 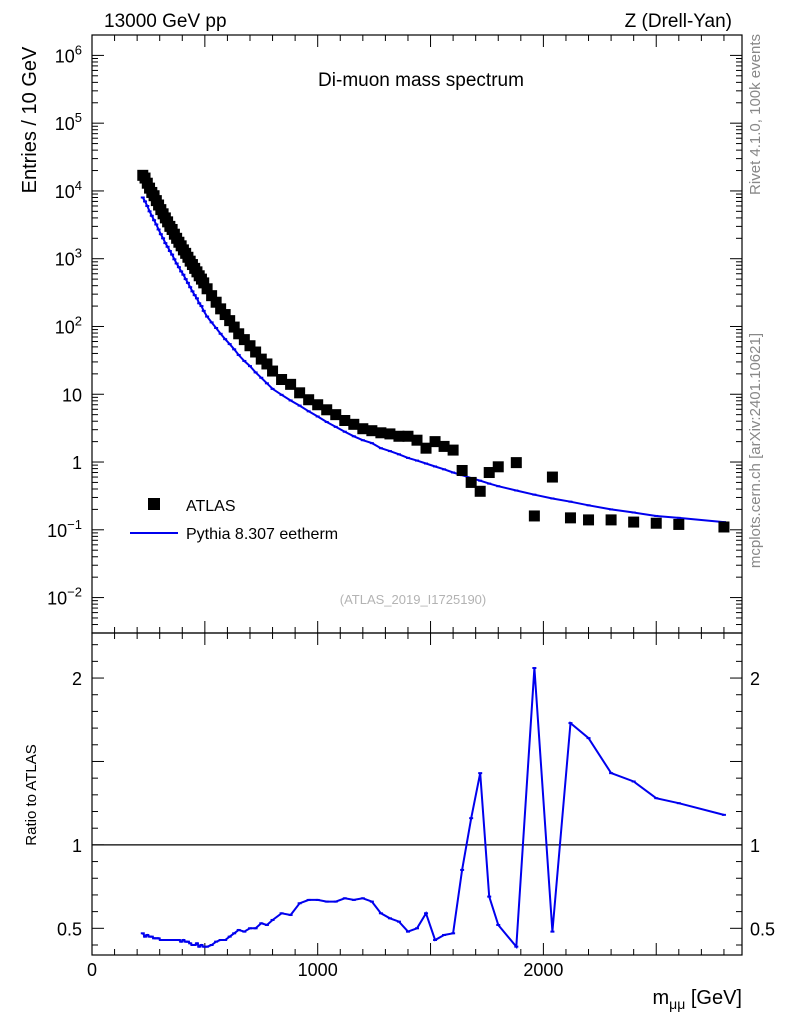 I want to click on main-y-tick-label: 10⁶, so click(x=68, y=54).